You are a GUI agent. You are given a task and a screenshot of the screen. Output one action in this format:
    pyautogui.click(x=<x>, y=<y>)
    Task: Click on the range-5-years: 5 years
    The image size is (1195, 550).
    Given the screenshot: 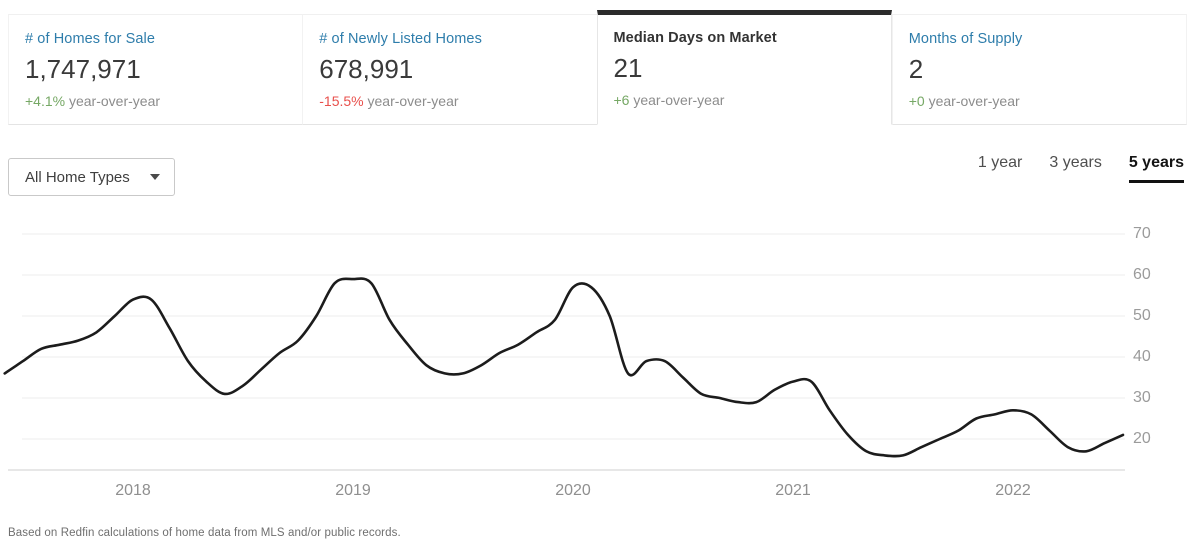 What is the action you would take?
    pyautogui.click(x=1156, y=168)
    